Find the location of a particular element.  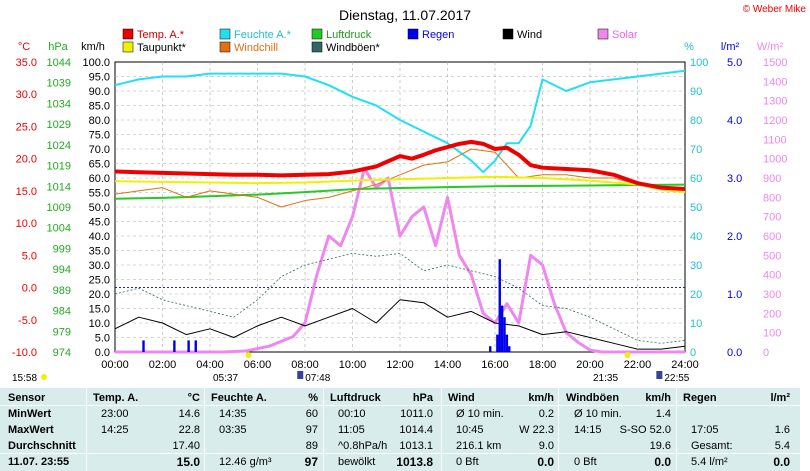

table-cell-left: Ø 10 min. is located at coordinates (480, 414).